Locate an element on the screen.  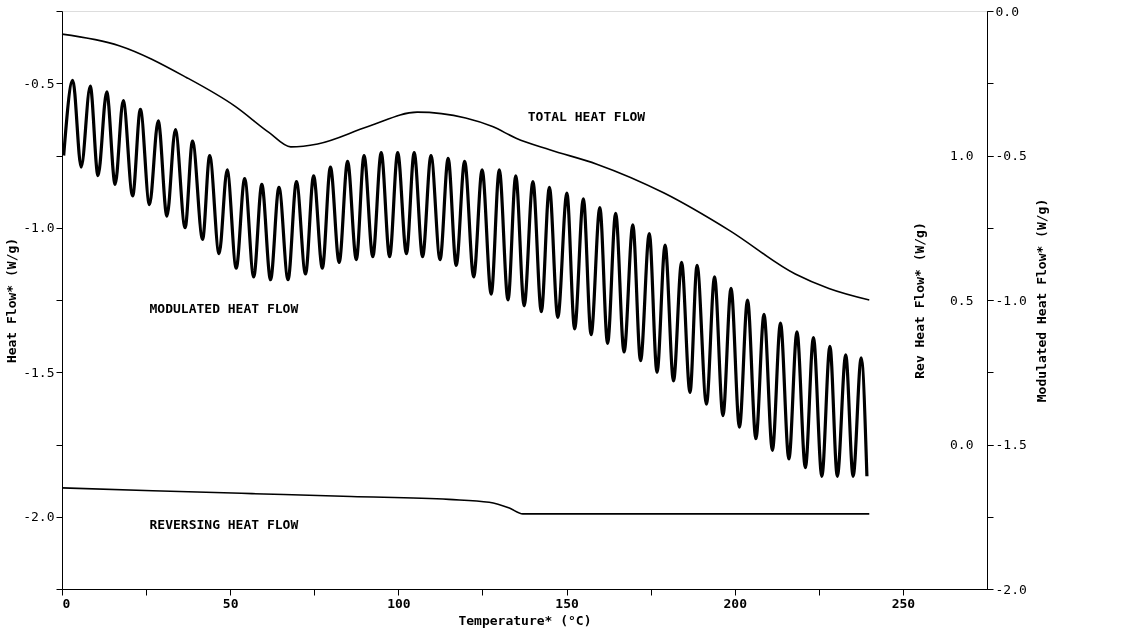
y3-tick-label: -0.5 is located at coordinates (1011, 155).